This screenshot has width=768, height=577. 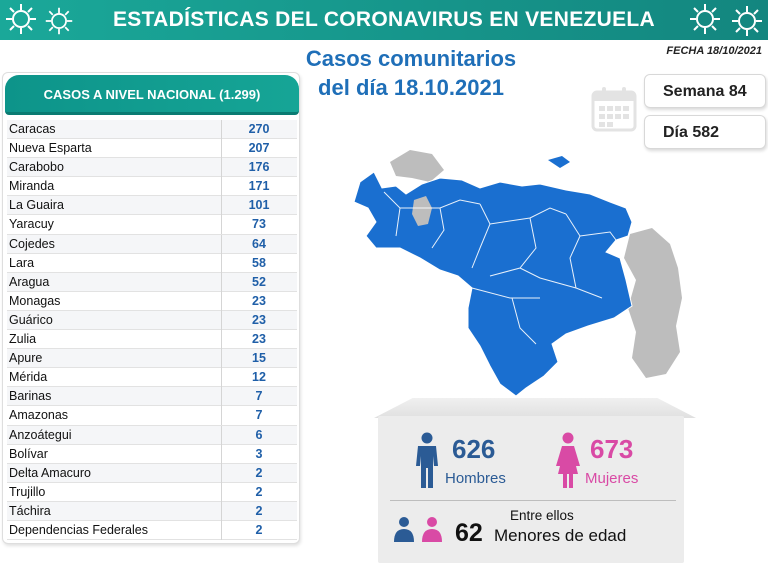 What do you see at coordinates (152, 282) in the screenshot?
I see `table-row: Aragua 52` at bounding box center [152, 282].